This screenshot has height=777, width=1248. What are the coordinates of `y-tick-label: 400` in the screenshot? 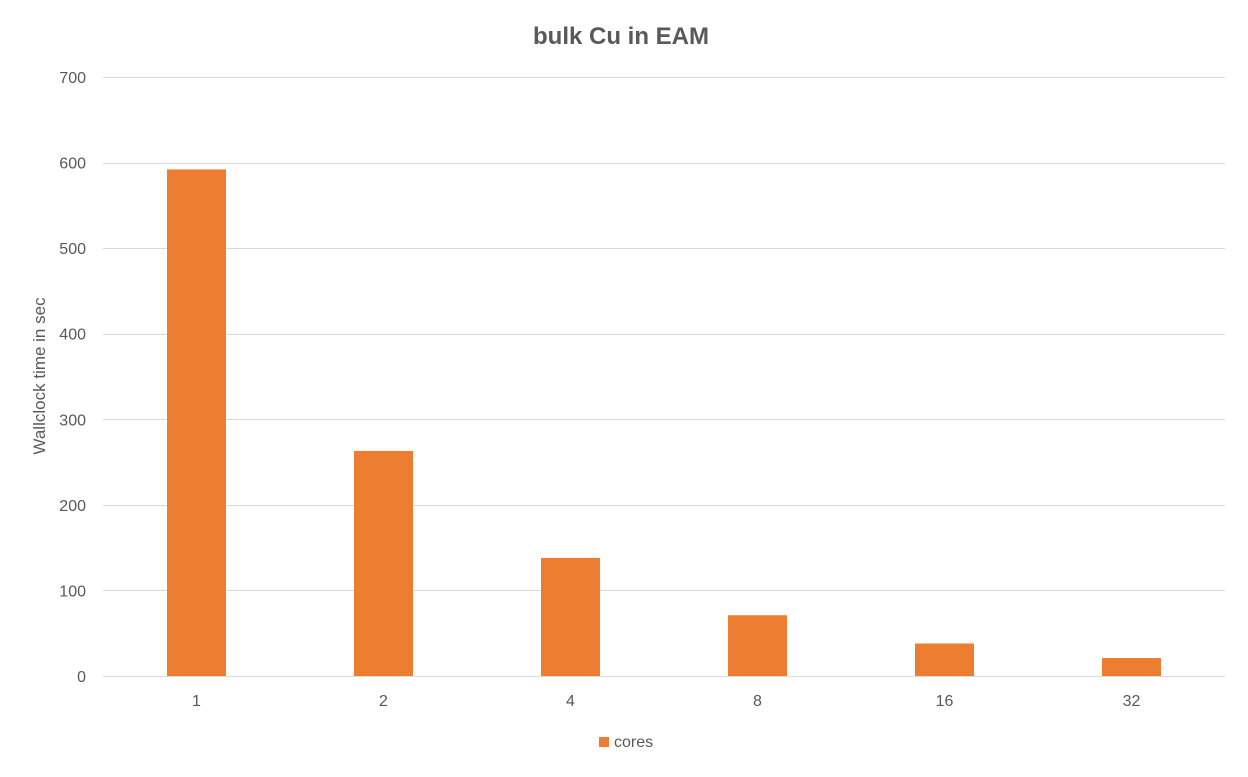 It's located at (72, 335).